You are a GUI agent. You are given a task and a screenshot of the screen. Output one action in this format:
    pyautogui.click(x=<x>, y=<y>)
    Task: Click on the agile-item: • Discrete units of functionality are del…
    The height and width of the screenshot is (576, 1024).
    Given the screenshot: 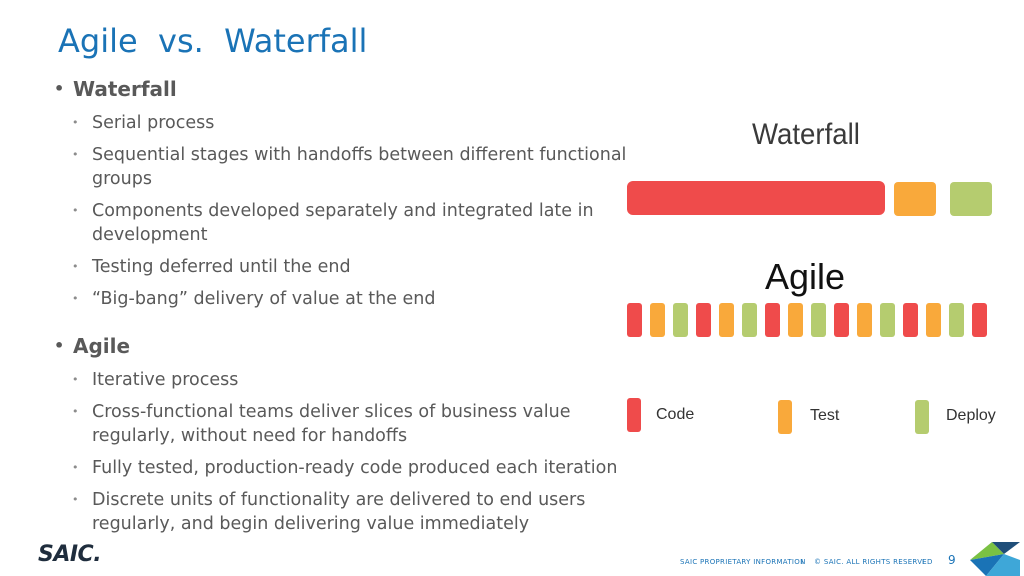 What is the action you would take?
    pyautogui.click(x=344, y=512)
    